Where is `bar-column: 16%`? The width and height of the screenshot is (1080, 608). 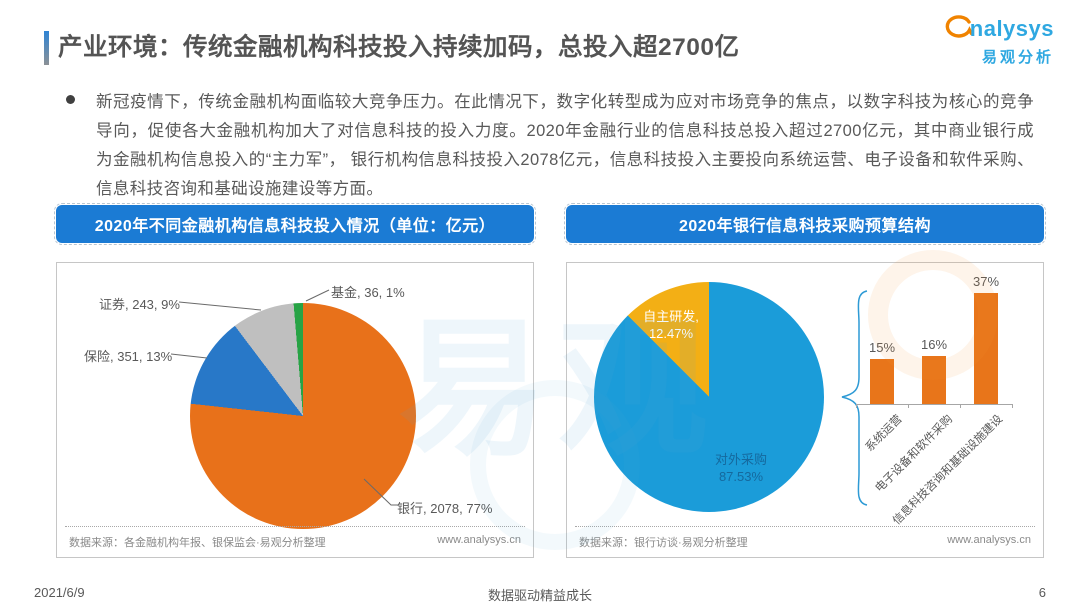 bar-column: 16% is located at coordinates (934, 370).